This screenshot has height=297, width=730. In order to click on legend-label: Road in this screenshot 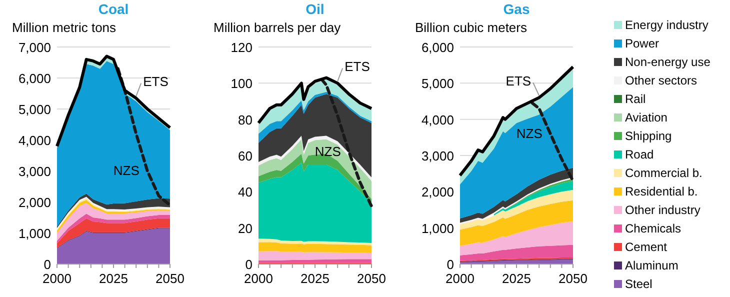, I will do `click(639, 155)`.